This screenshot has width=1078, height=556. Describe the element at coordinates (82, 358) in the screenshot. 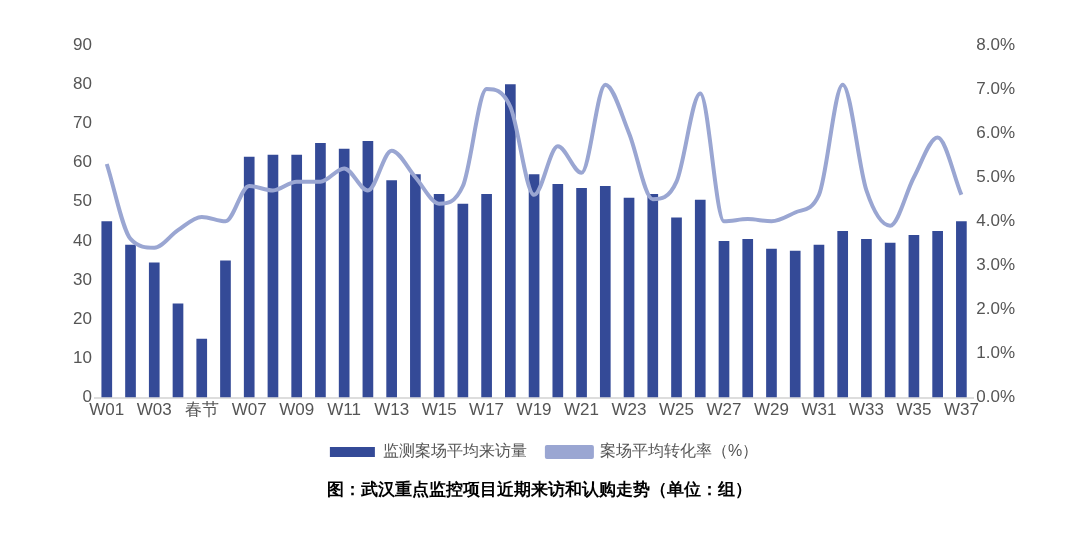

I see `y-tick-label: 10` at that location.